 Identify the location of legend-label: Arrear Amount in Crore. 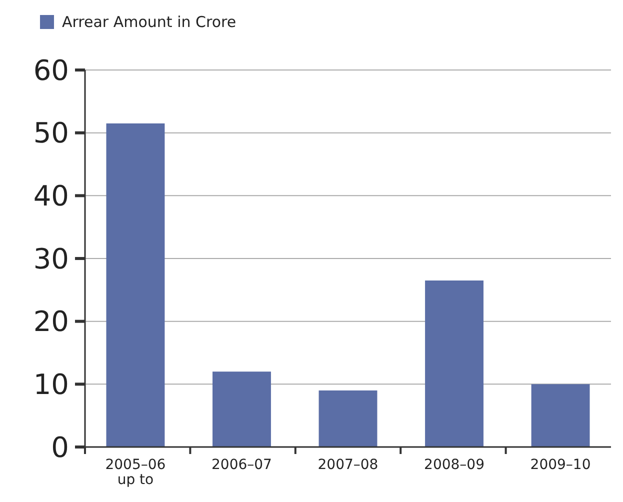
(149, 22).